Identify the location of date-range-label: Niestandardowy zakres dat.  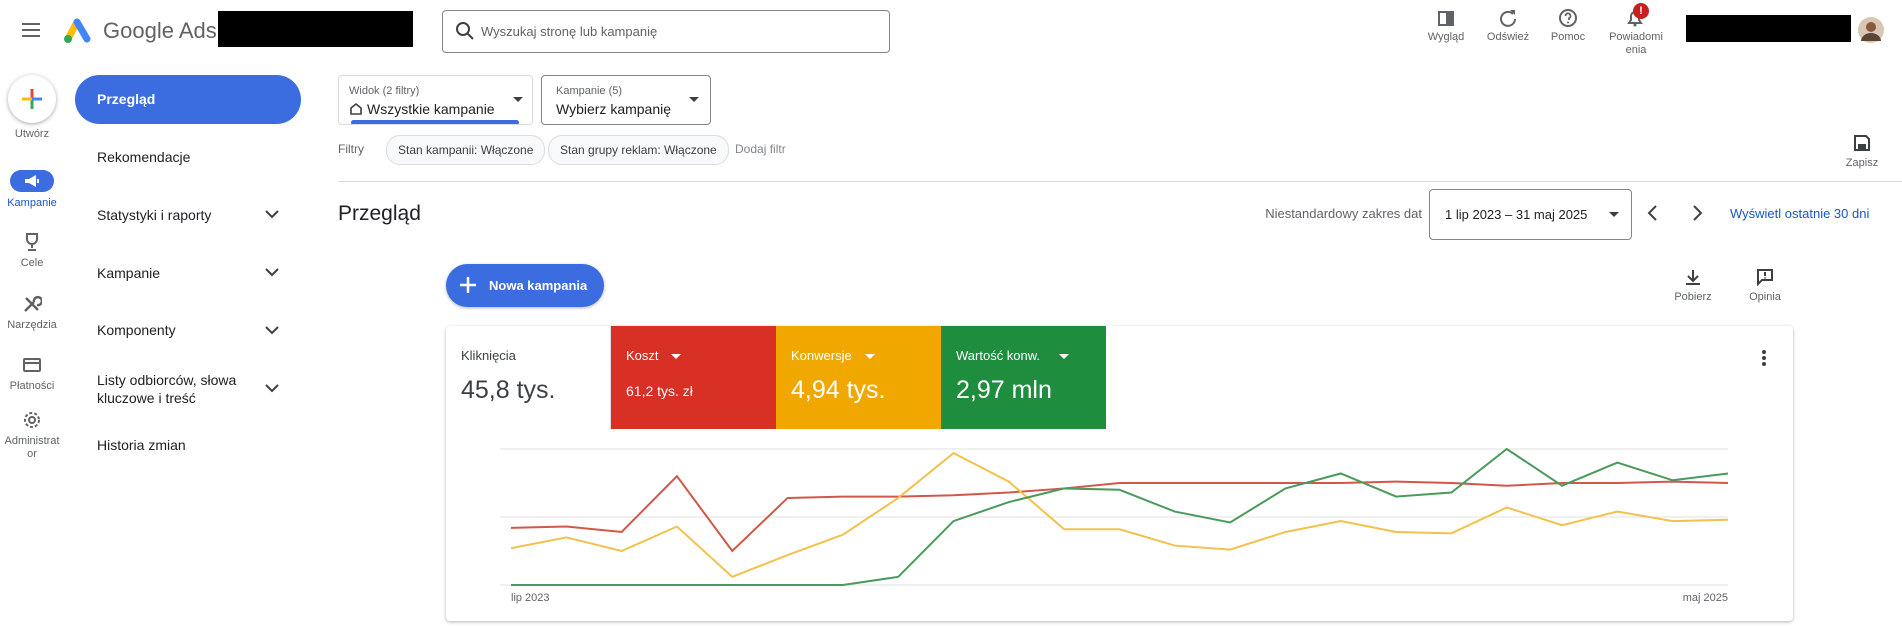
(1343, 213).